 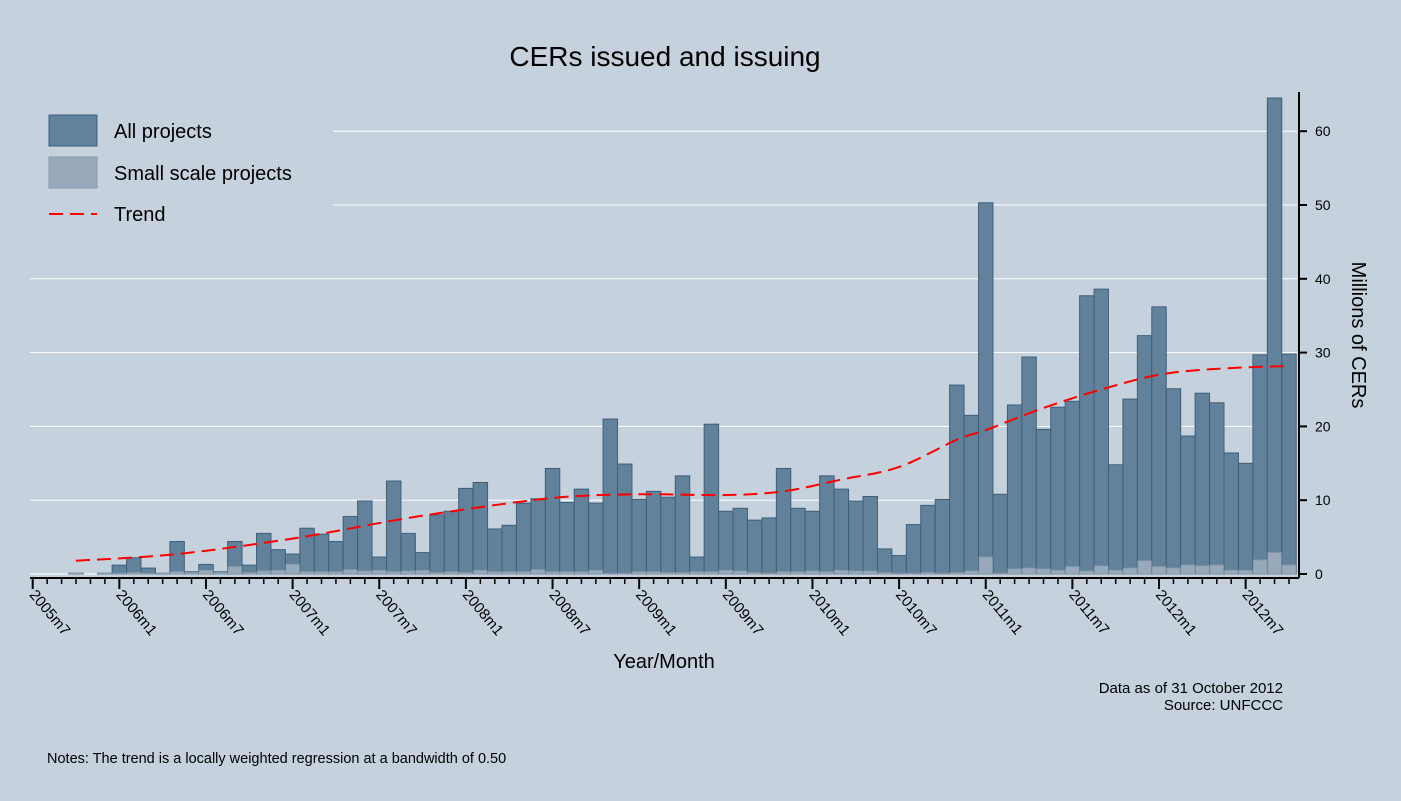 I want to click on x-axis-label: Year/Month, so click(x=664, y=662).